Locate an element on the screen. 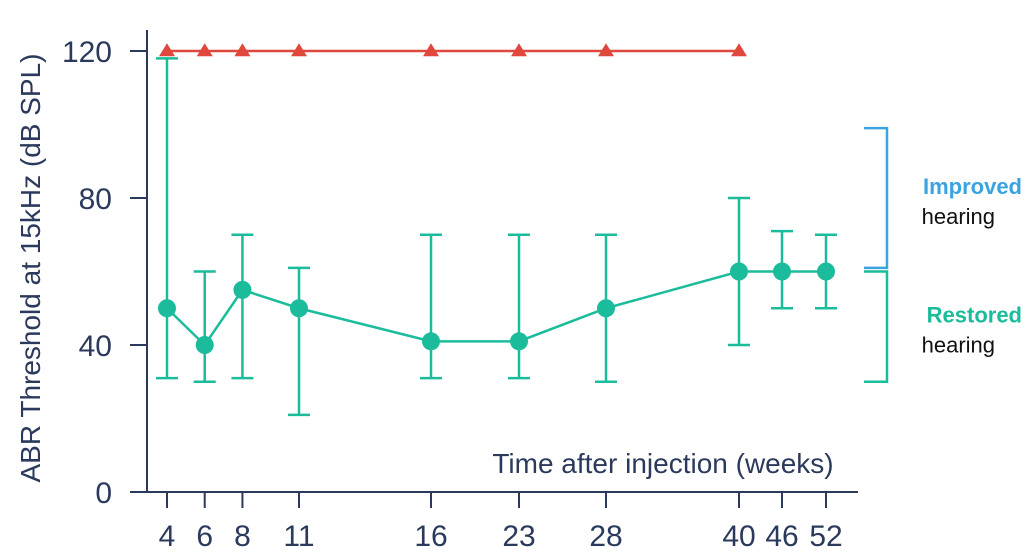 The height and width of the screenshot is (555, 1030). x-tick-label: 52 is located at coordinates (825, 536).